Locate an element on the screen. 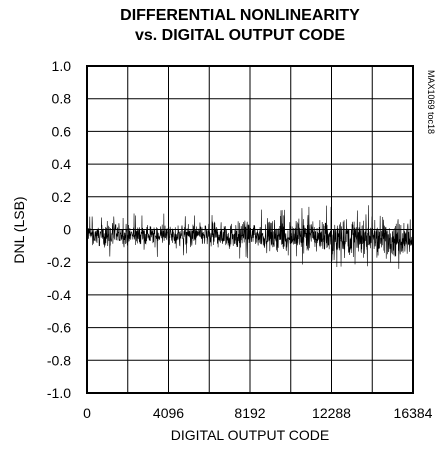 Image resolution: width=448 pixels, height=455 pixels. figure-code: MAX1069 toc18 is located at coordinates (431, 102).